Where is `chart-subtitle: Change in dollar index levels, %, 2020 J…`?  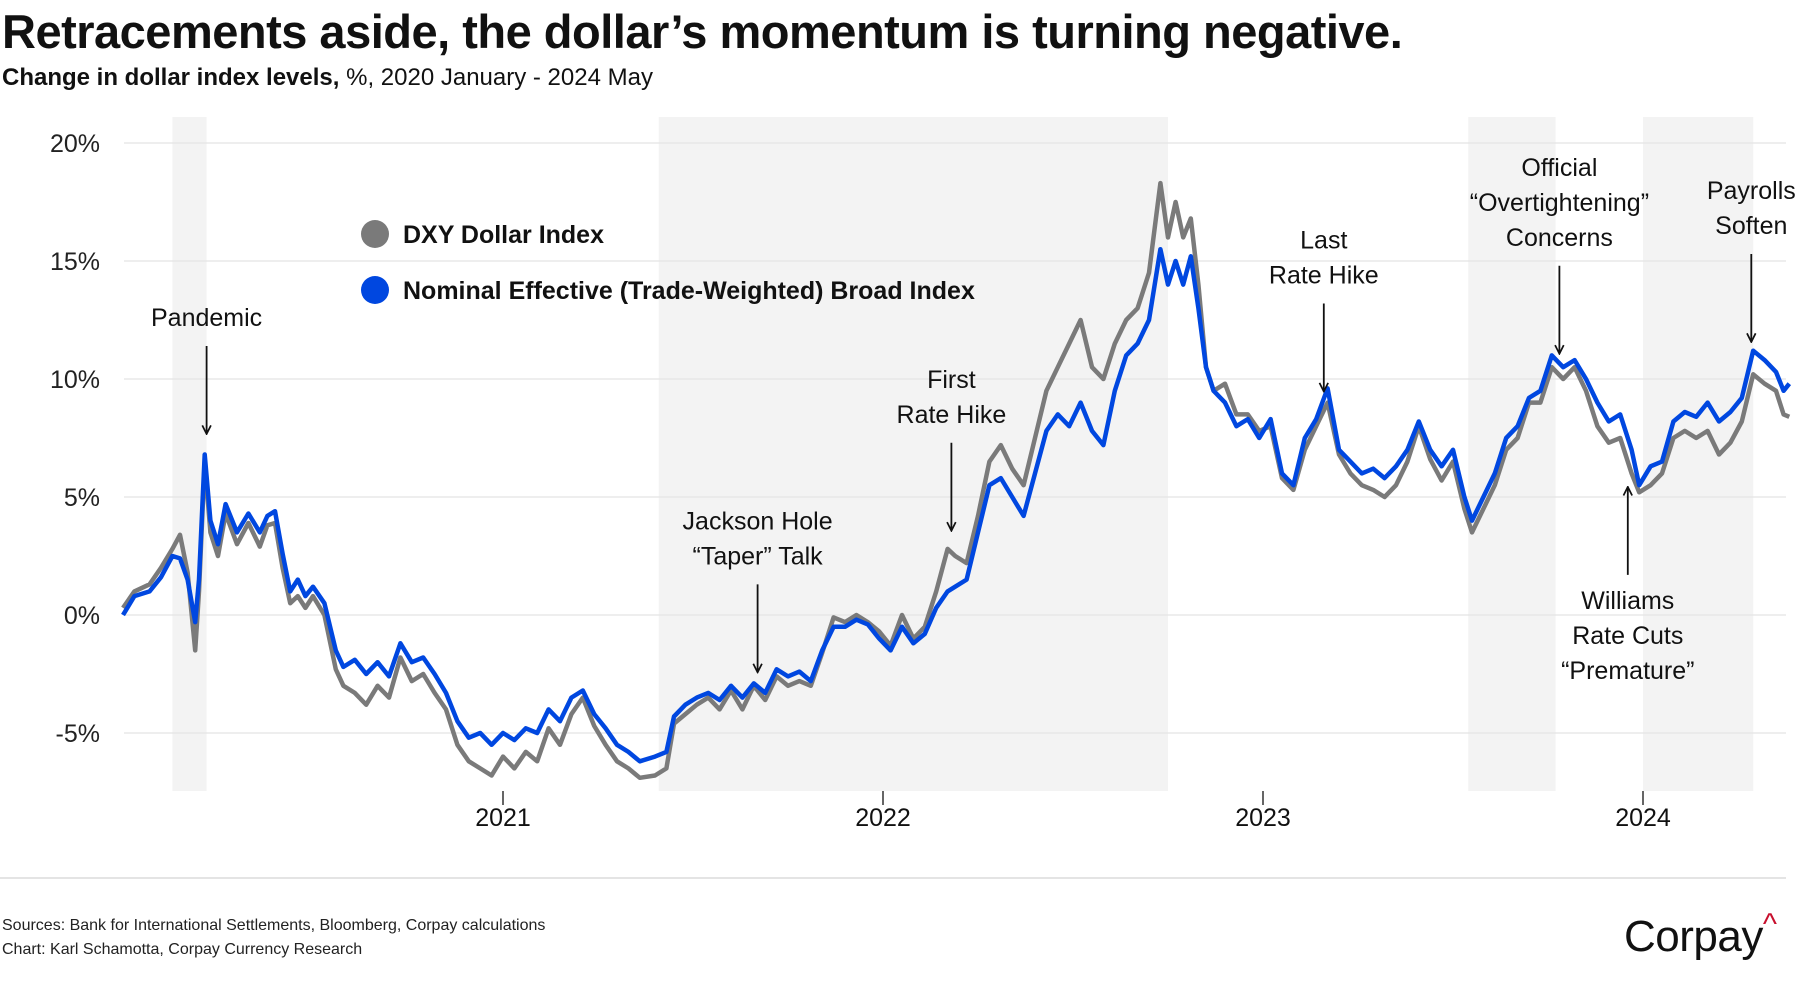 chart-subtitle: Change in dollar index levels, %, 2020 J… is located at coordinates (327, 78).